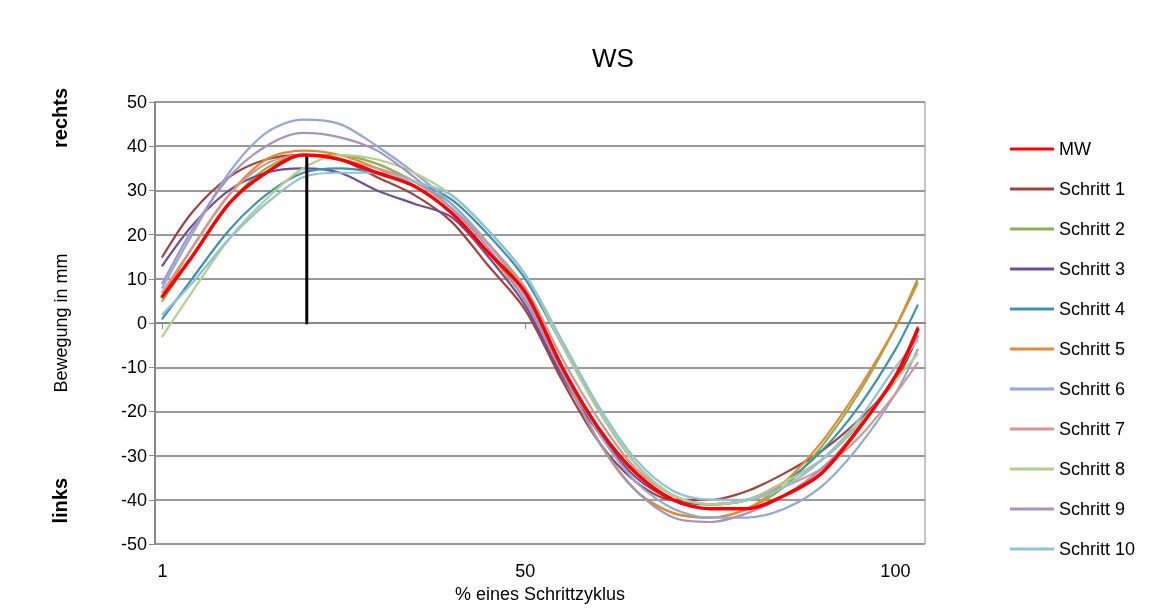 Image resolution: width=1155 pixels, height=608 pixels. Describe the element at coordinates (136, 146) in the screenshot. I see `y-tick-label: 40` at that location.